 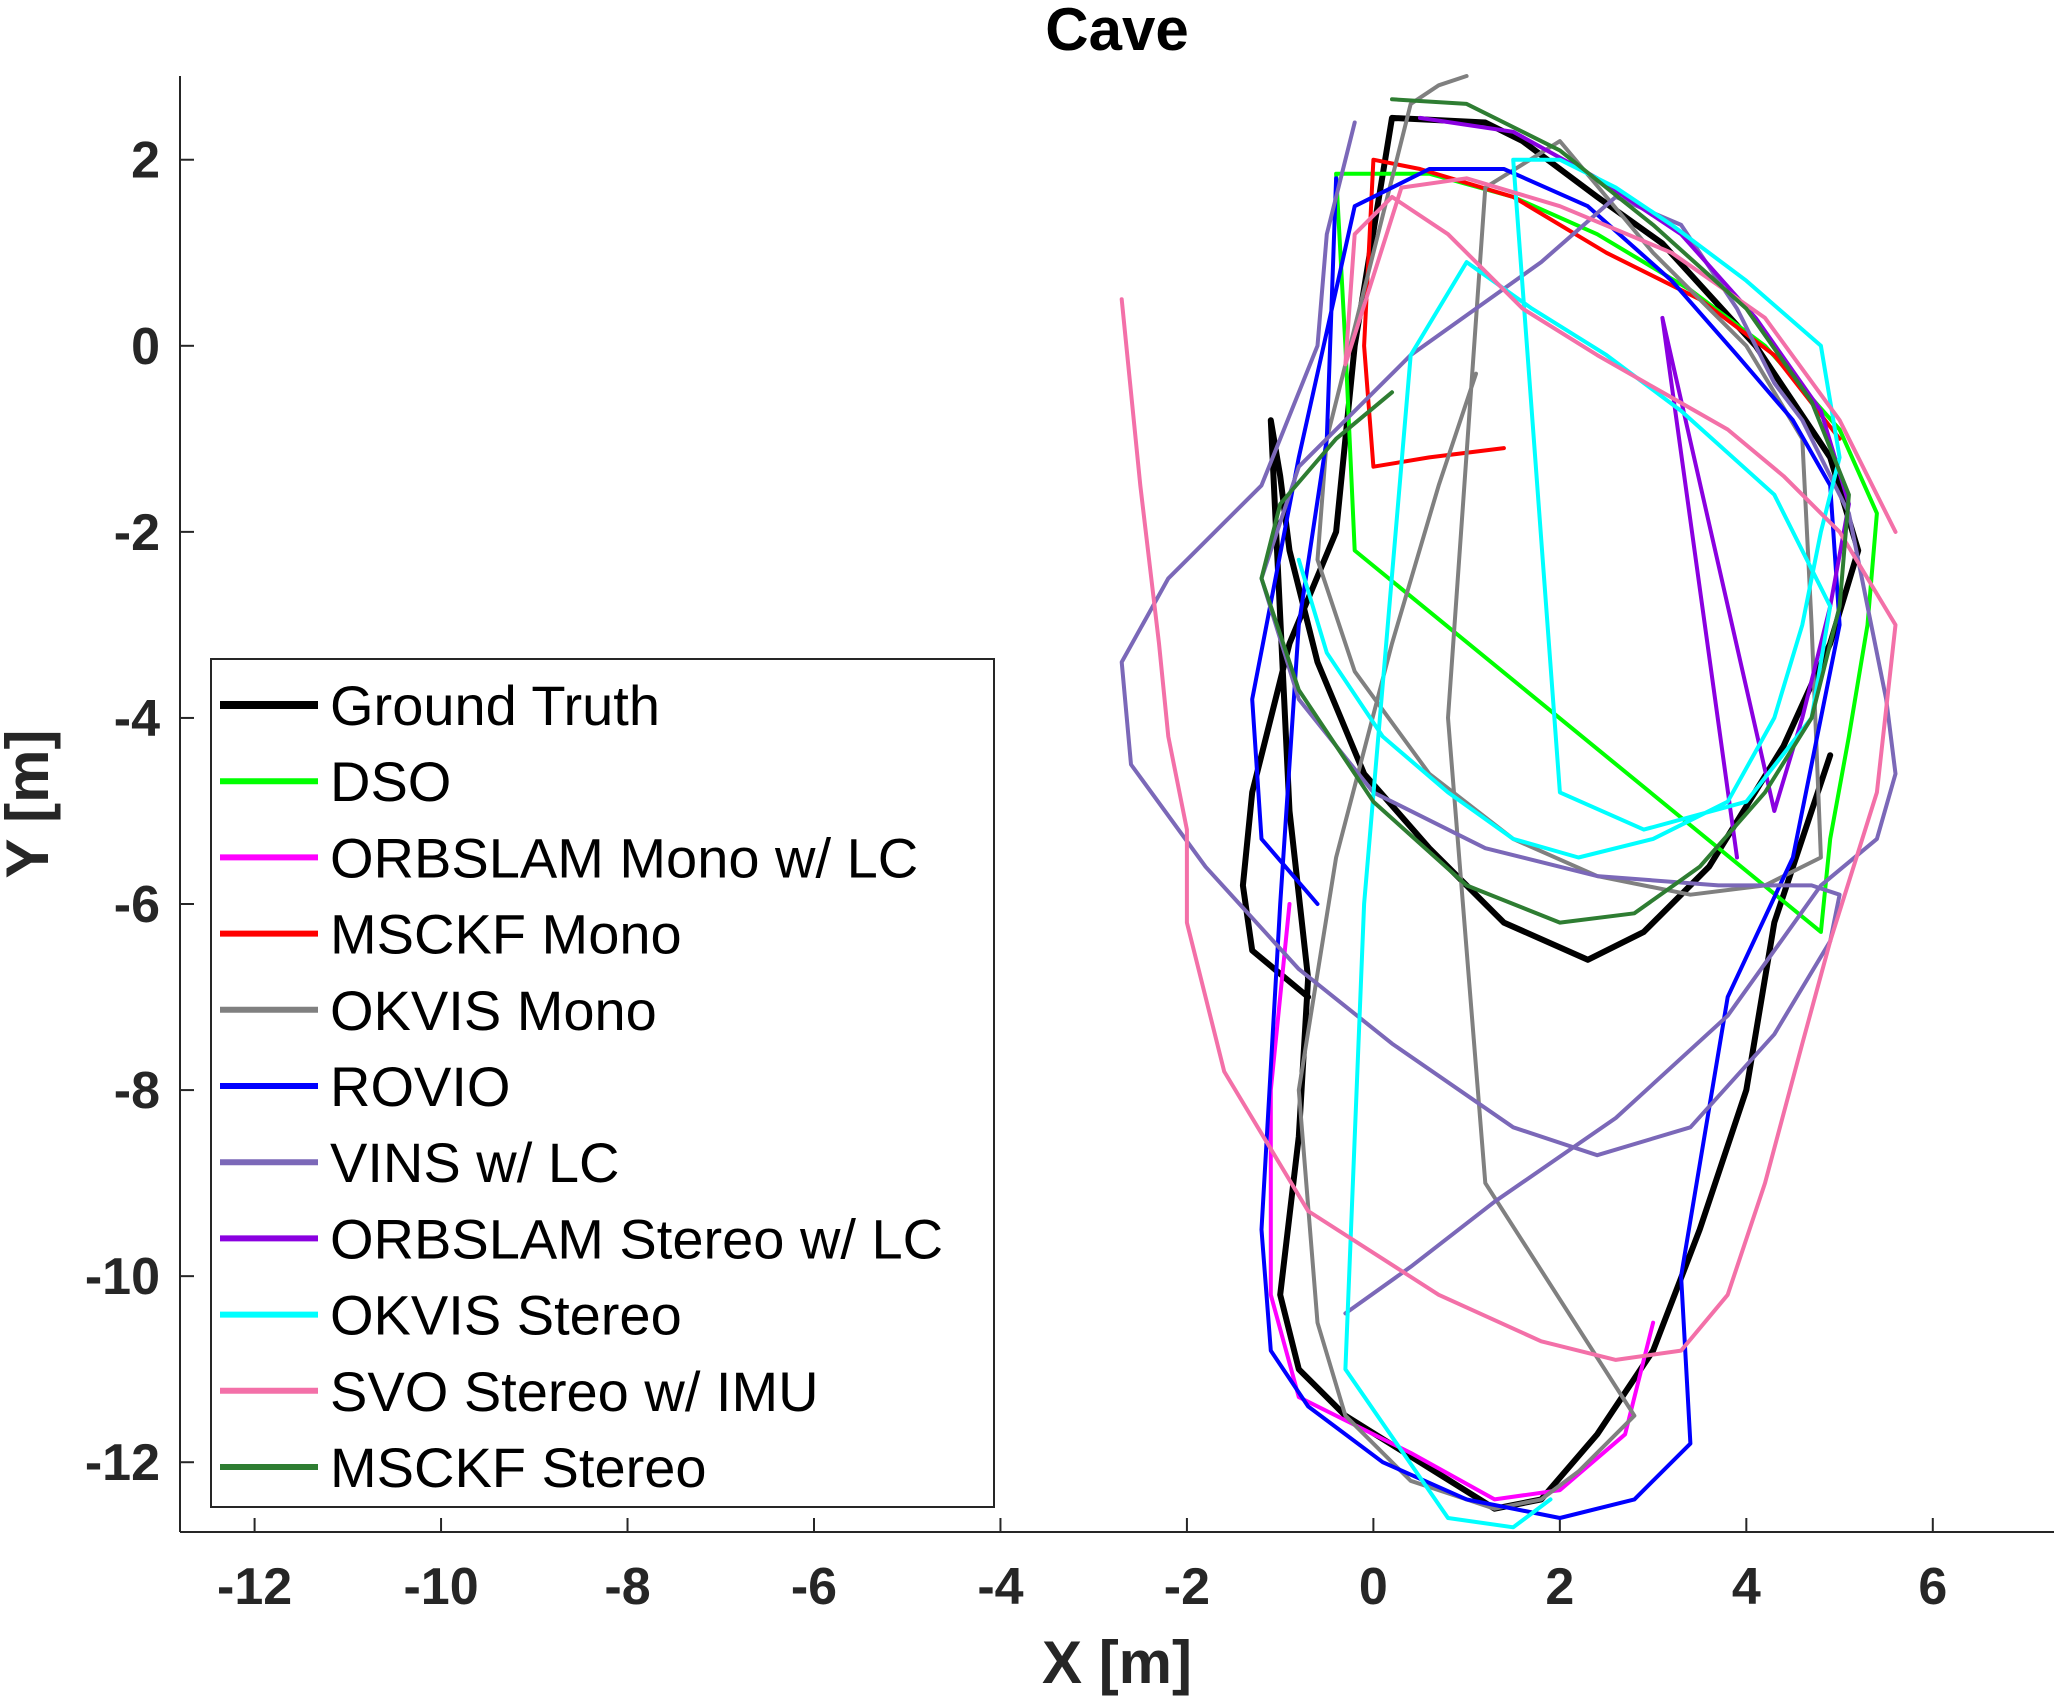 What do you see at coordinates (1082, 1567) in the screenshot?
I see `x-ticks: -12 -10 -8 -6 -4 -2 0 2 4 6` at bounding box center [1082, 1567].